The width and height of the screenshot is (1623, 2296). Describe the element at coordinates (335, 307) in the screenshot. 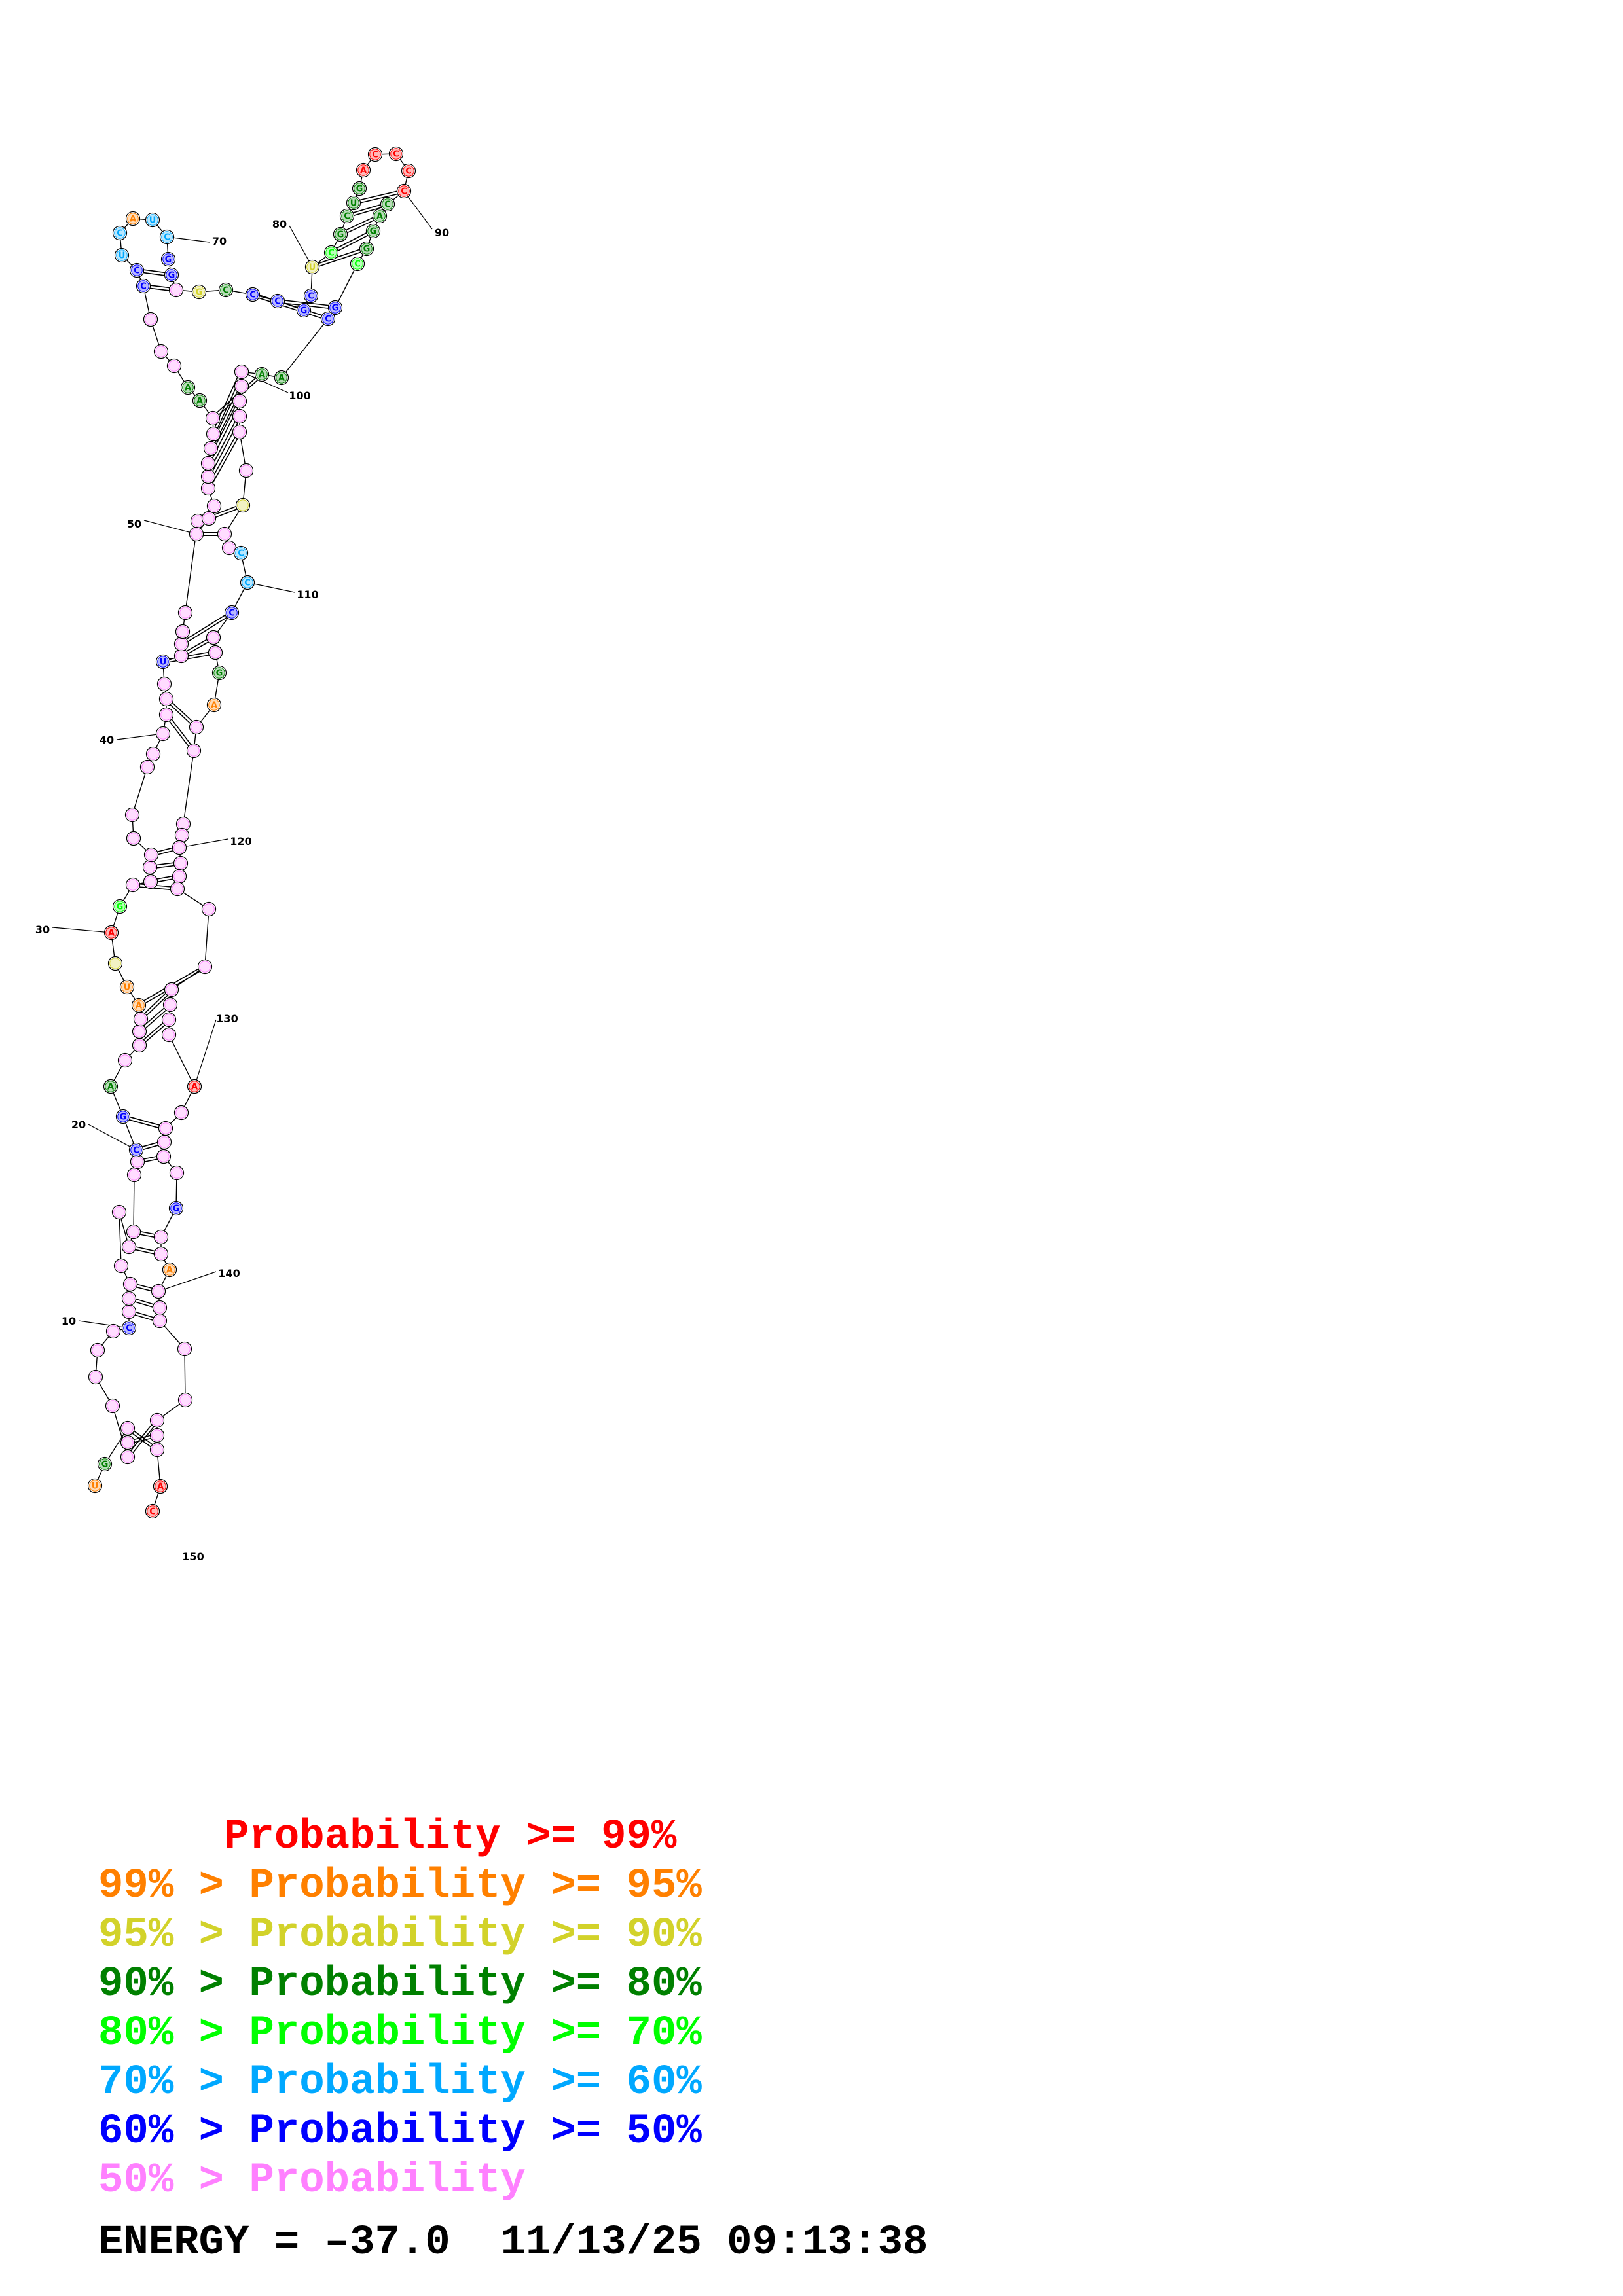

I see `nucleotide: G` at that location.